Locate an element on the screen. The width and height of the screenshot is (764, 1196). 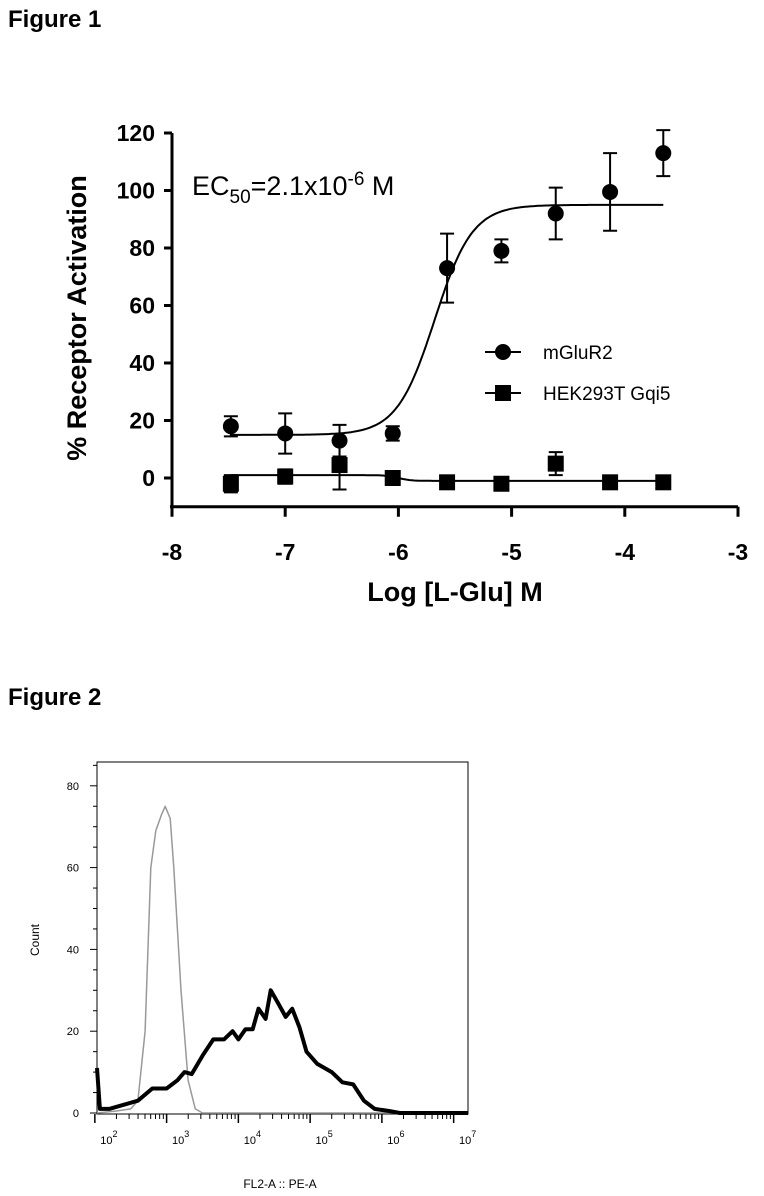
x-tick-label: 10⁵ is located at coordinates (323, 1138).